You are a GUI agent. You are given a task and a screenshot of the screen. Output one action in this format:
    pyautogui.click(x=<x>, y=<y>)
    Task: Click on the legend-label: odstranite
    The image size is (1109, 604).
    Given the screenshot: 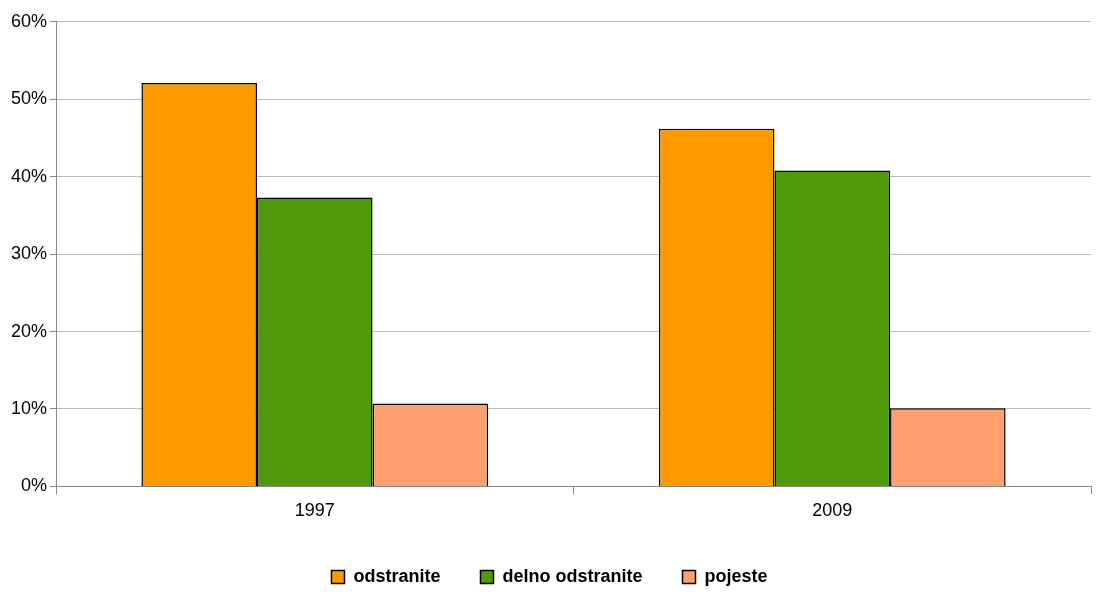 What is the action you would take?
    pyautogui.click(x=397, y=575)
    